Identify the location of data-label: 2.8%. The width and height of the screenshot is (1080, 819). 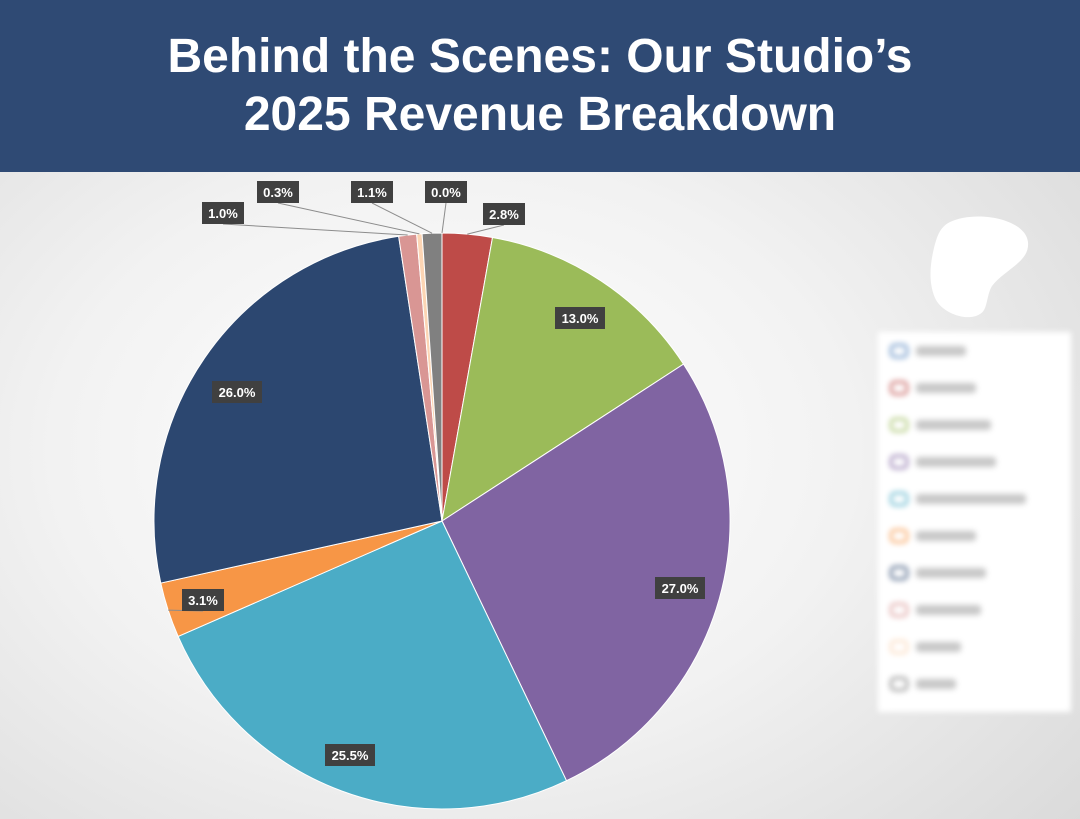
(504, 214).